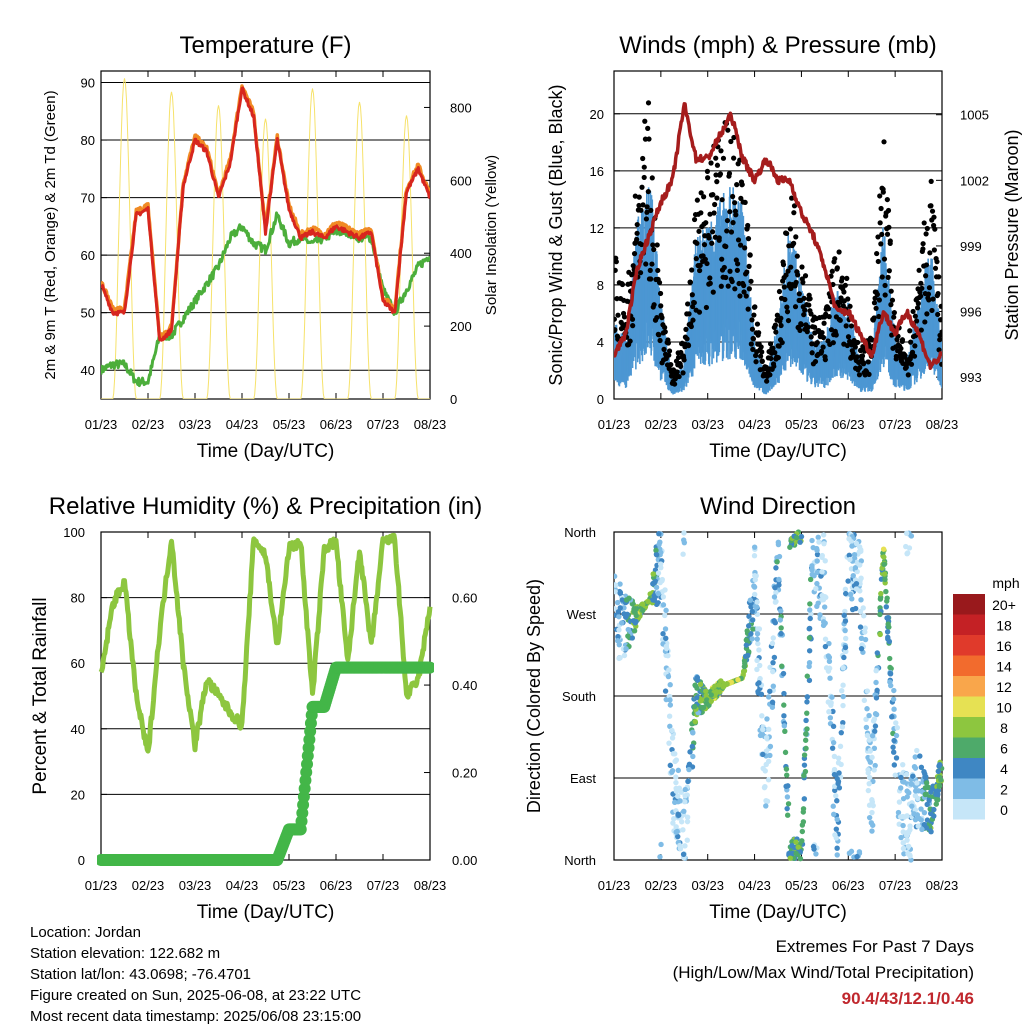  Describe the element at coordinates (461, 253) in the screenshot. I see `y2-tick-label: 400` at that location.